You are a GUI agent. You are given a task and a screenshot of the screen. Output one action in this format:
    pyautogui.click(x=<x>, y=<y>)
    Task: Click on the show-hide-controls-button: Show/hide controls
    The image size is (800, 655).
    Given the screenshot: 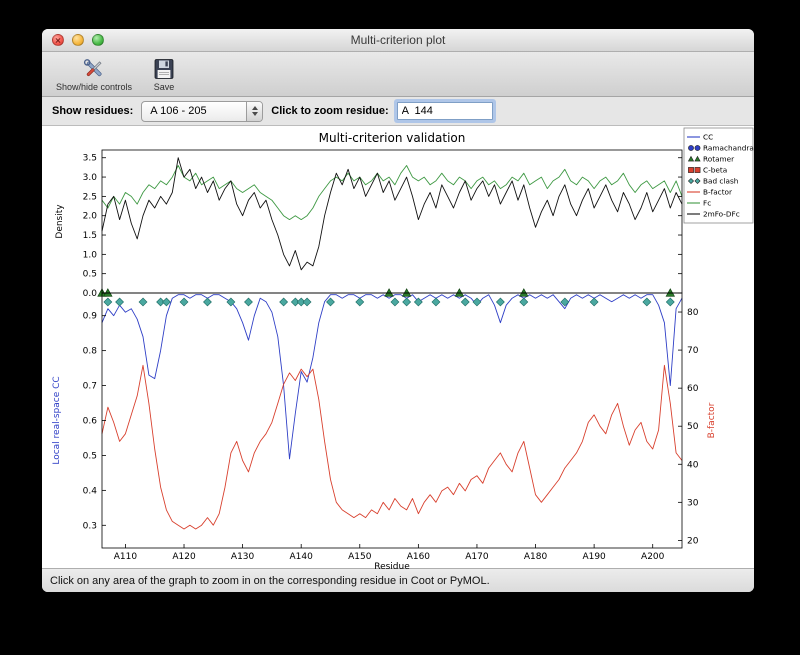 What is the action you would take?
    pyautogui.click(x=94, y=74)
    